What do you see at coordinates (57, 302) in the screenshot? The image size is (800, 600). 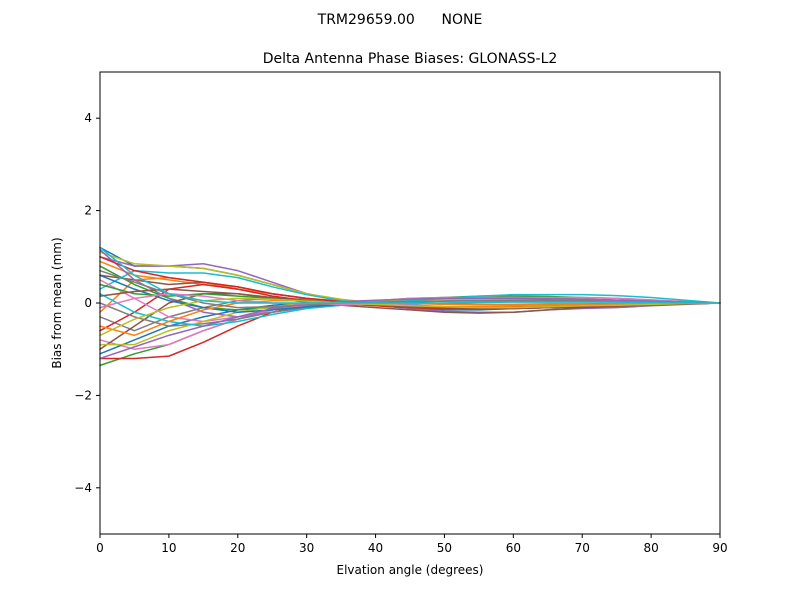 I see `y-axis-label: Bias from mean (mm)` at bounding box center [57, 302].